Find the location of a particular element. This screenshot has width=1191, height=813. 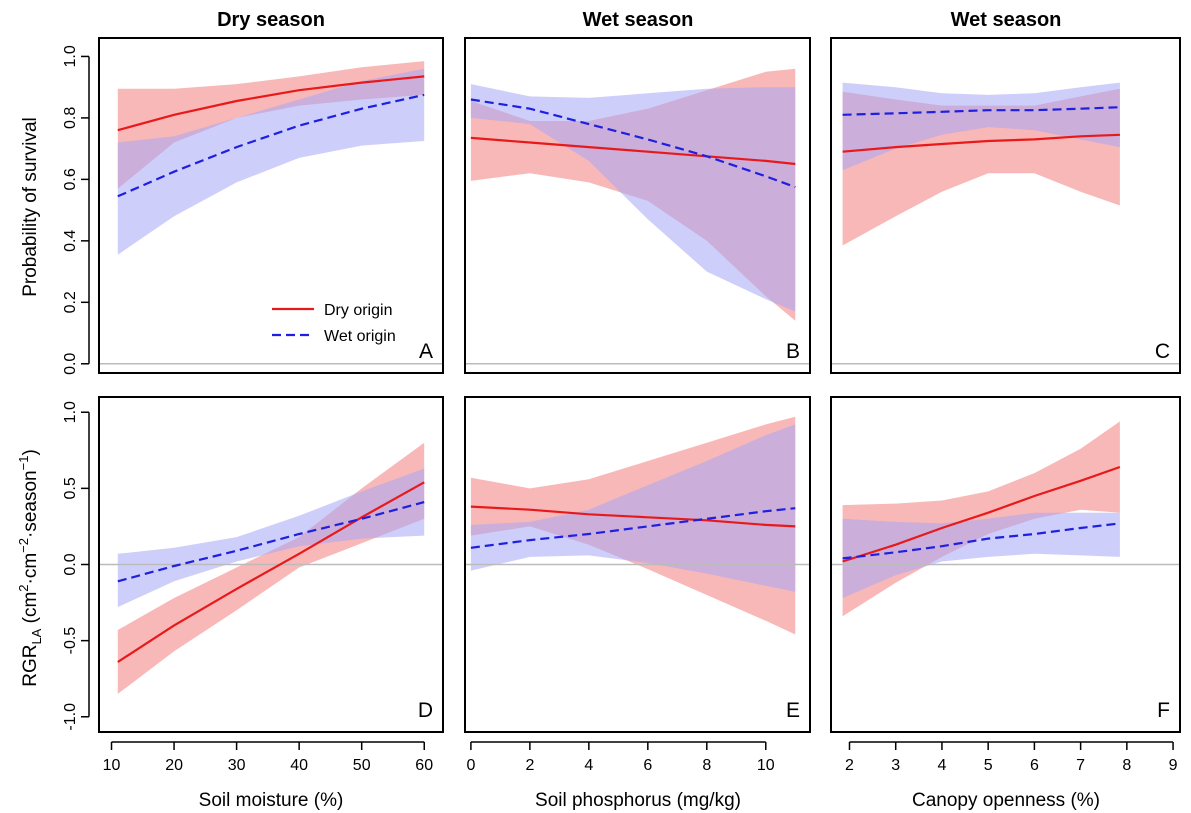

panel-B: B is located at coordinates (637, 205).